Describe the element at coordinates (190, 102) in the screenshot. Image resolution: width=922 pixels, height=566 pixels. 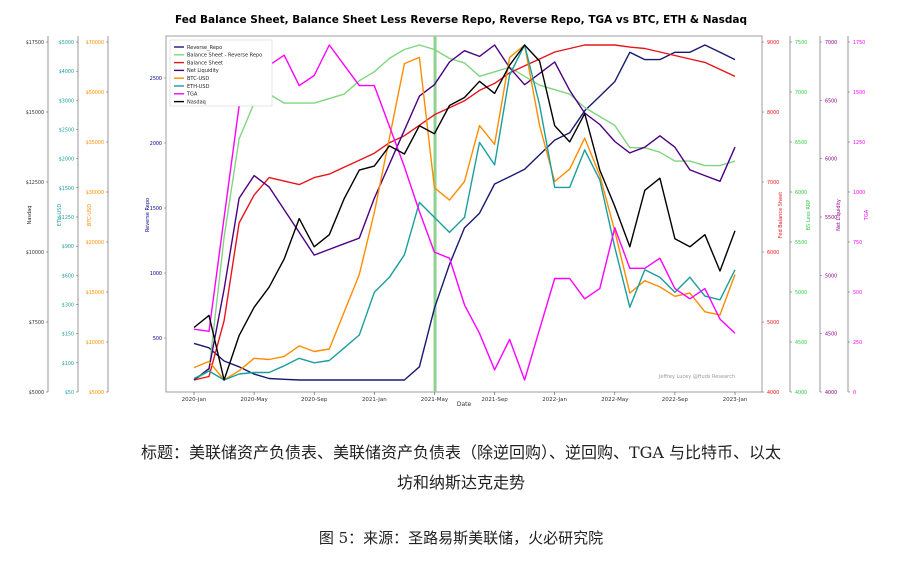
I see `legend-item: Nasdaq` at that location.